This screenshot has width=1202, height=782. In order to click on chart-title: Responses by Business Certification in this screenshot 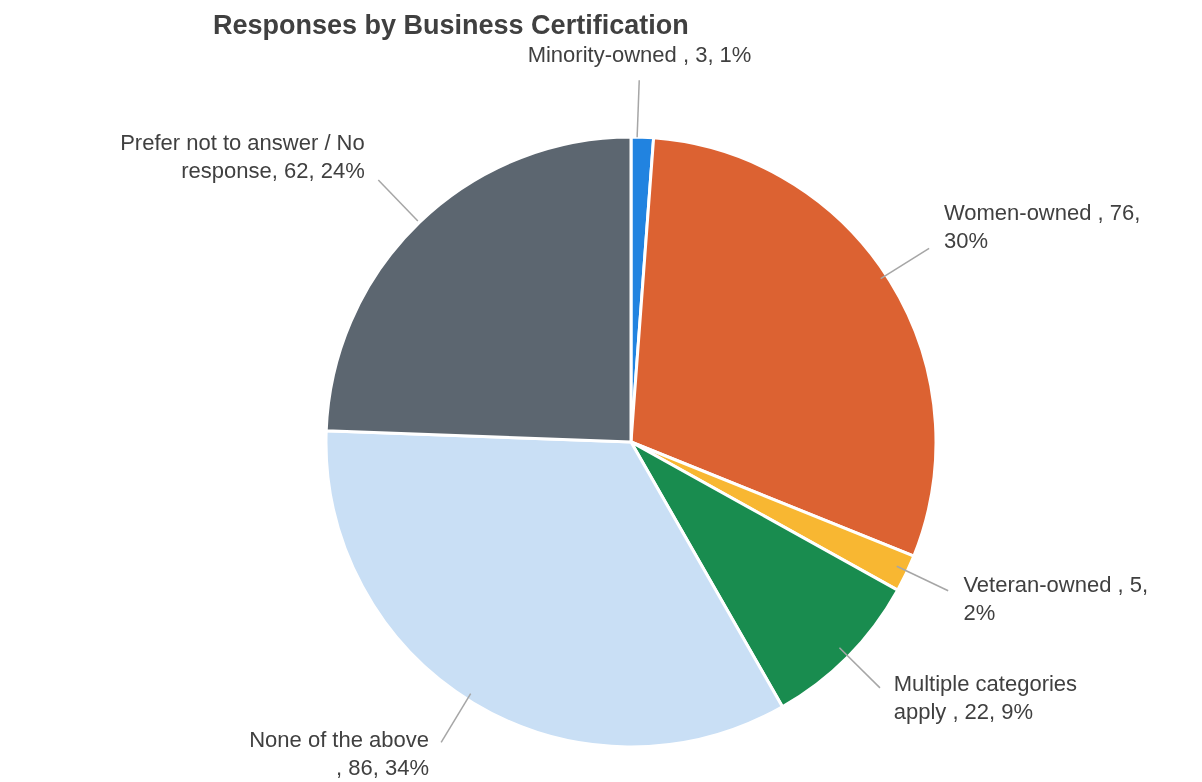, I will do `click(451, 25)`.